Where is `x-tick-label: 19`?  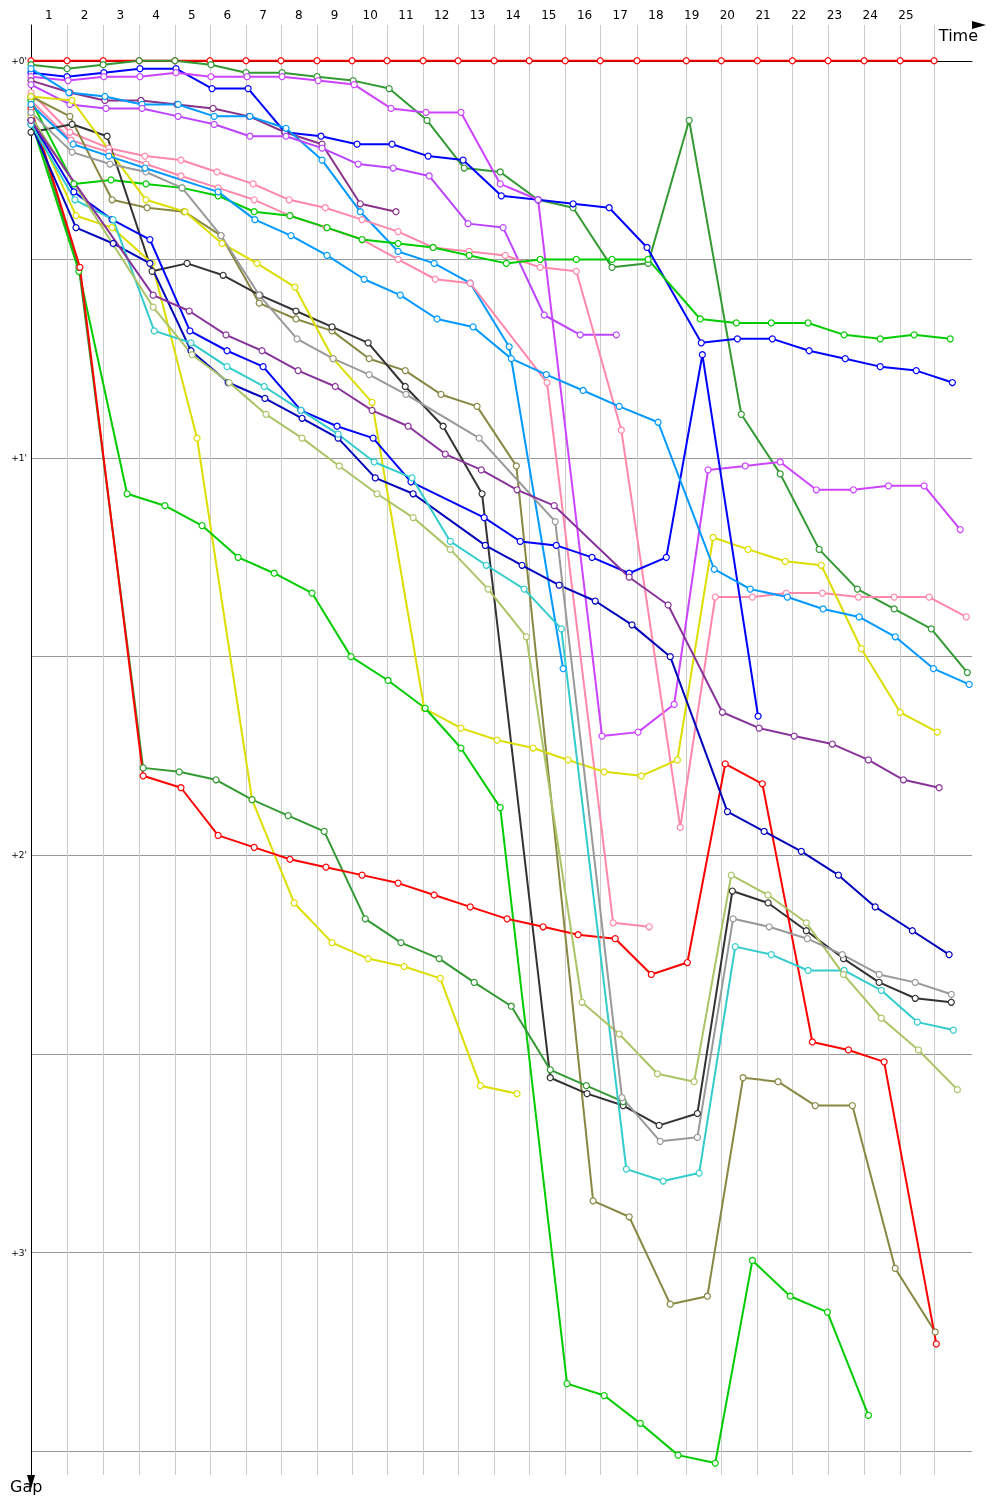 x-tick-label: 19 is located at coordinates (692, 15).